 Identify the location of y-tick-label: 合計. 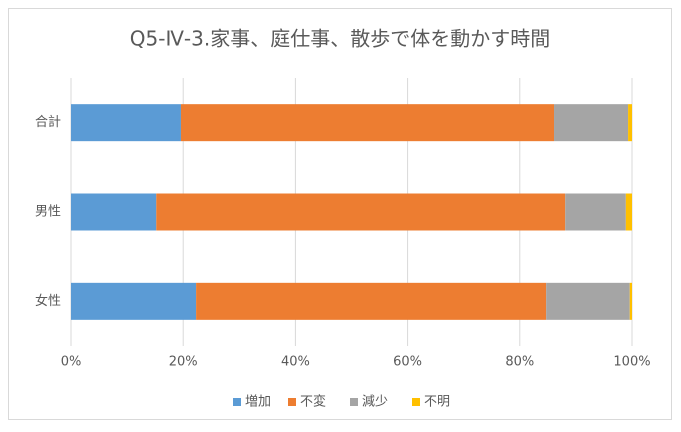
(48, 122).